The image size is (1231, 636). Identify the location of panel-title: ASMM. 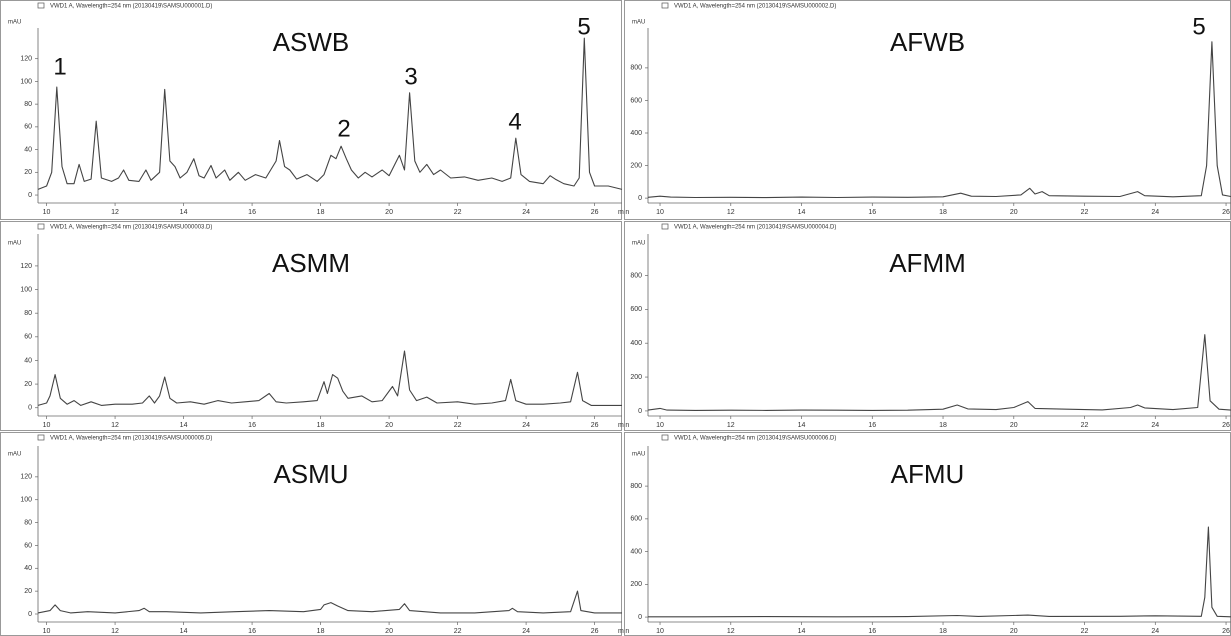
(311, 263).